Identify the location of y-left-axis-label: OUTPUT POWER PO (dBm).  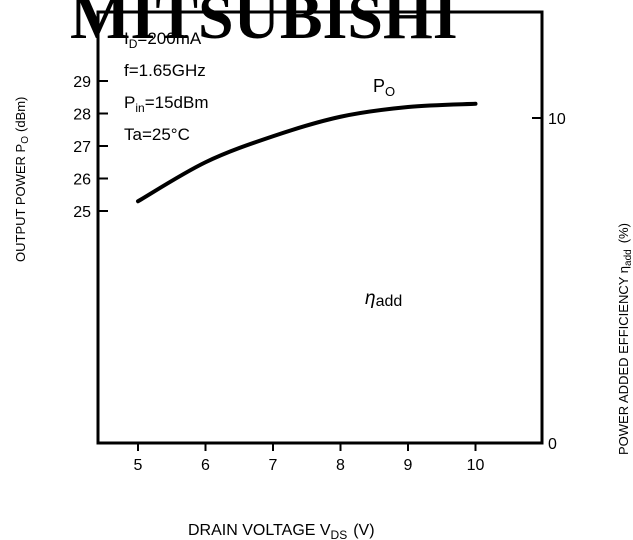
(22, 179).